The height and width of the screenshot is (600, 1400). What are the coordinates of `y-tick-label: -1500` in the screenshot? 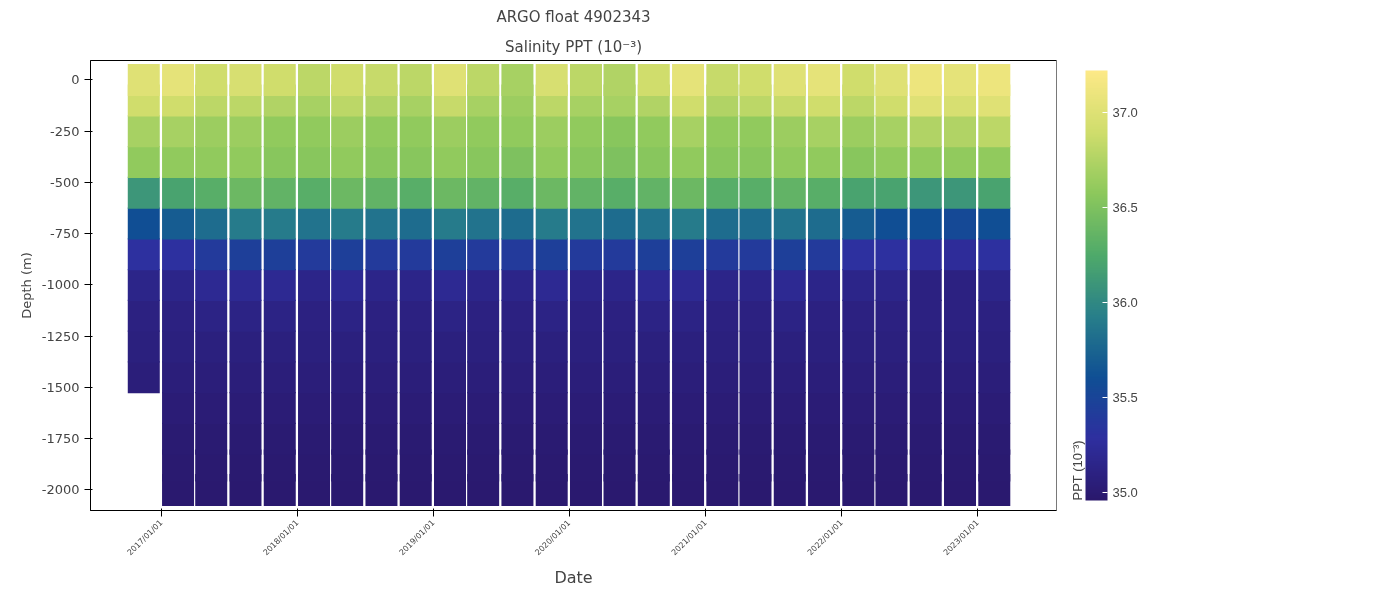 It's located at (60, 387).